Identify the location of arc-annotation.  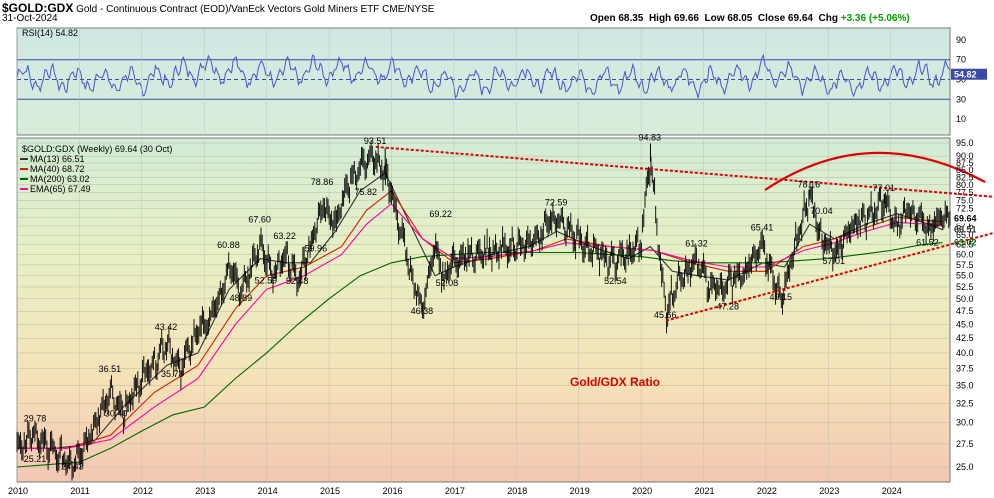
(875, 171).